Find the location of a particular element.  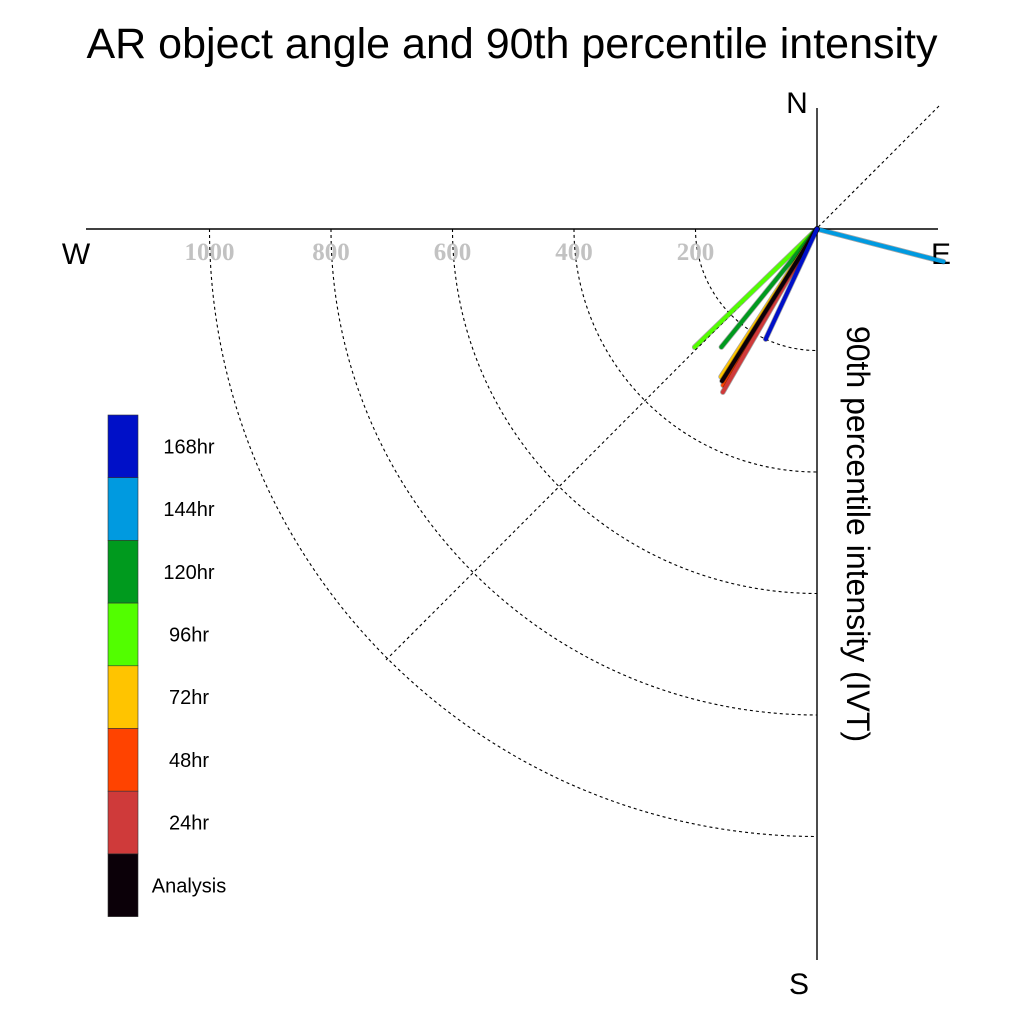

east-label: E is located at coordinates (941, 254).